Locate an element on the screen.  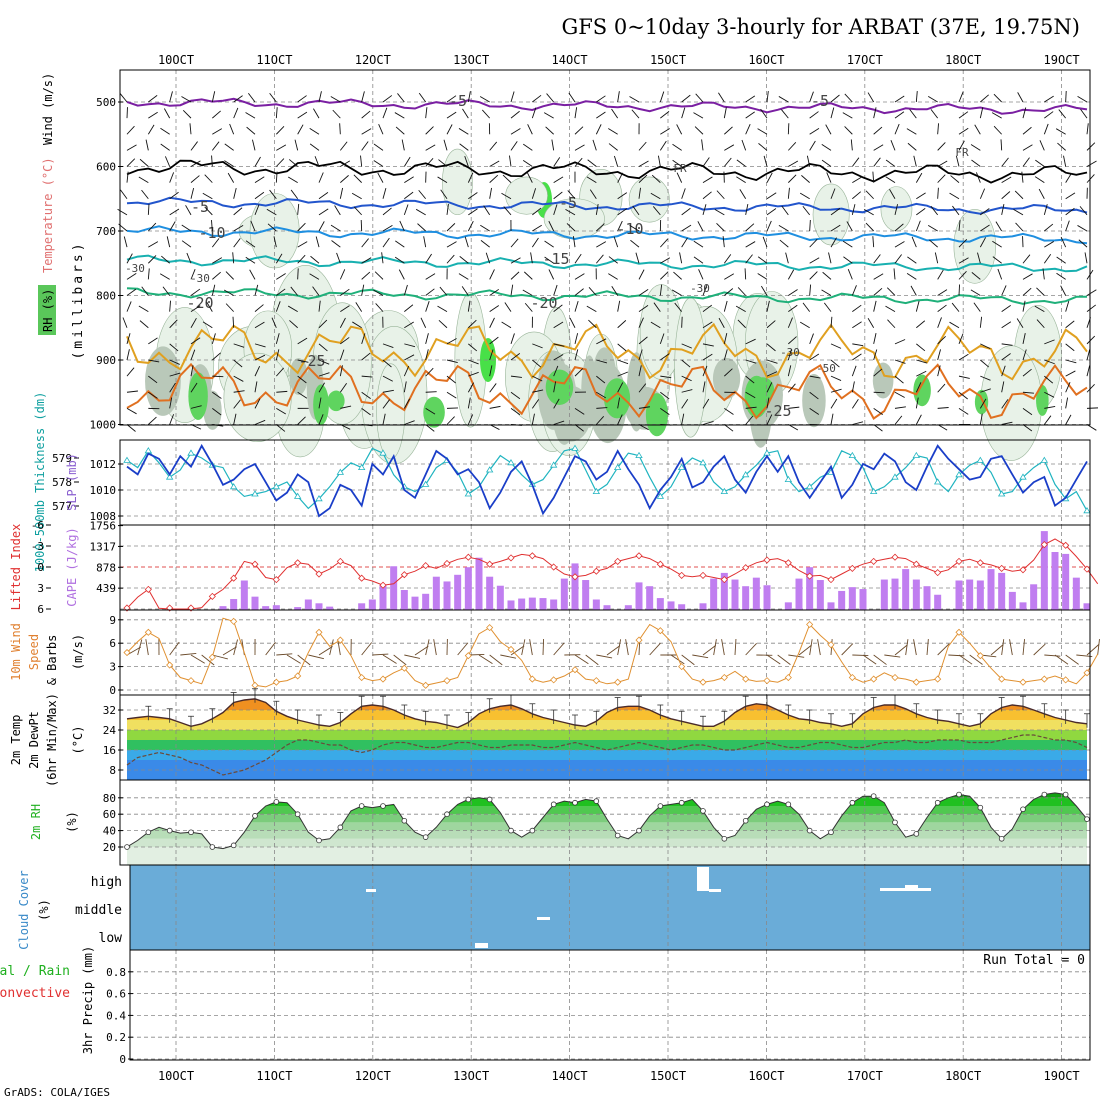
tick-label: 1012 is located at coordinates (103, 464).